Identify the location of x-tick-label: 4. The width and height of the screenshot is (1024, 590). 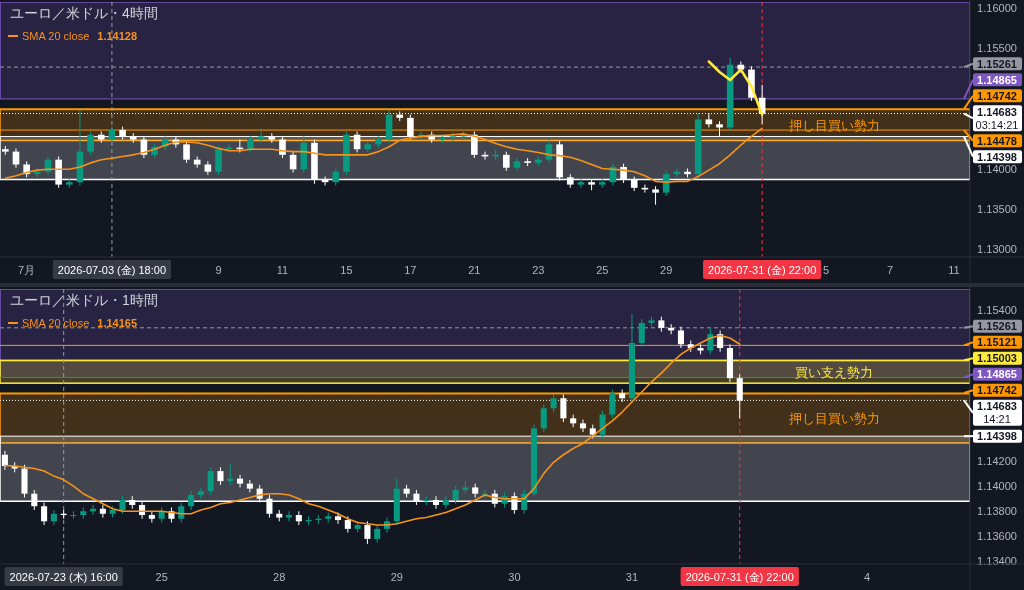
(867, 577).